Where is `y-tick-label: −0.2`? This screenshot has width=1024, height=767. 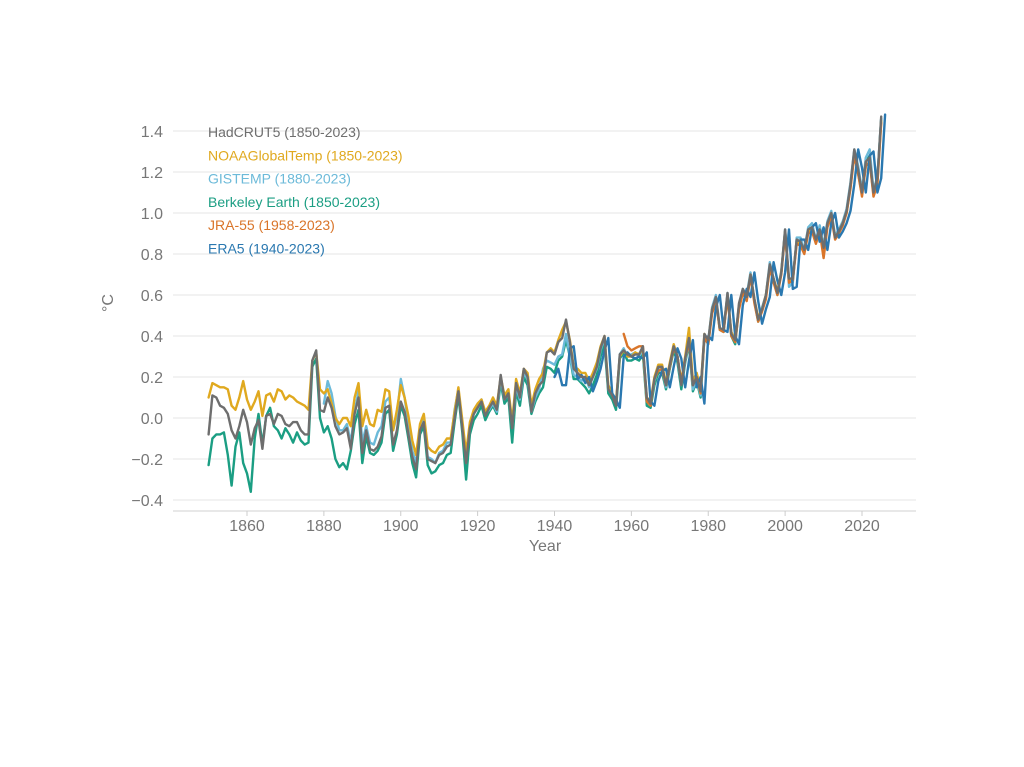
y-tick-label: −0.2 is located at coordinates (147, 460).